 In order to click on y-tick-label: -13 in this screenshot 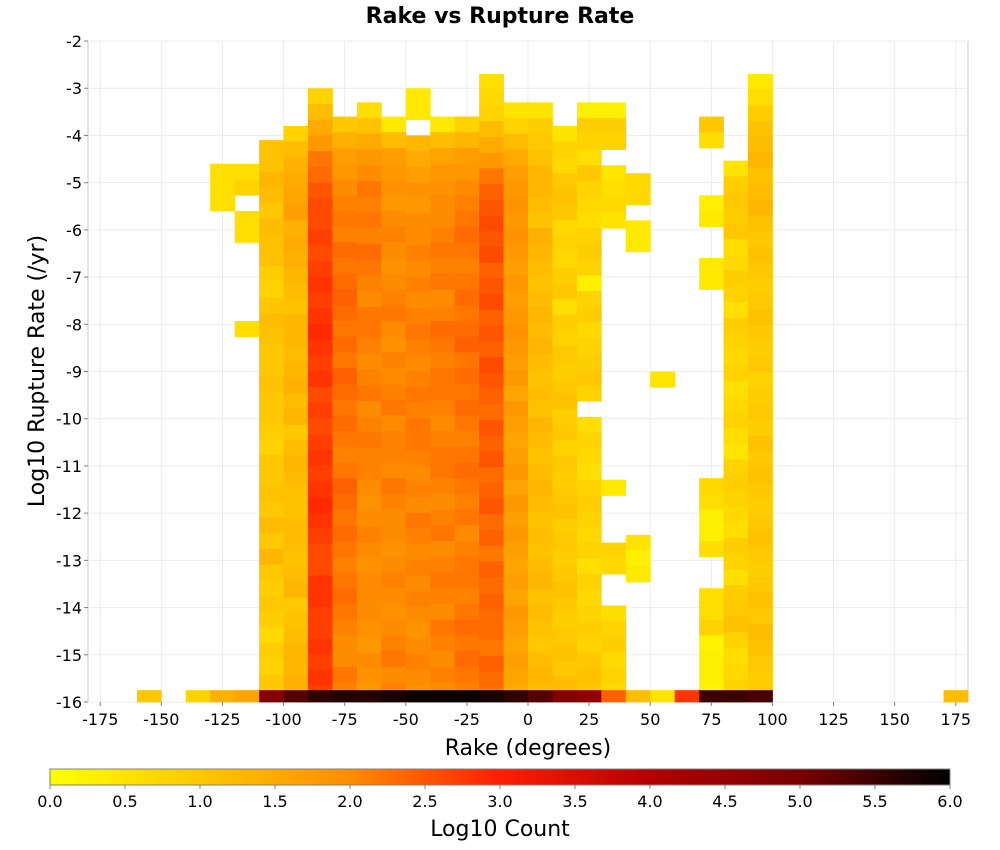, I will do `click(69, 560)`.